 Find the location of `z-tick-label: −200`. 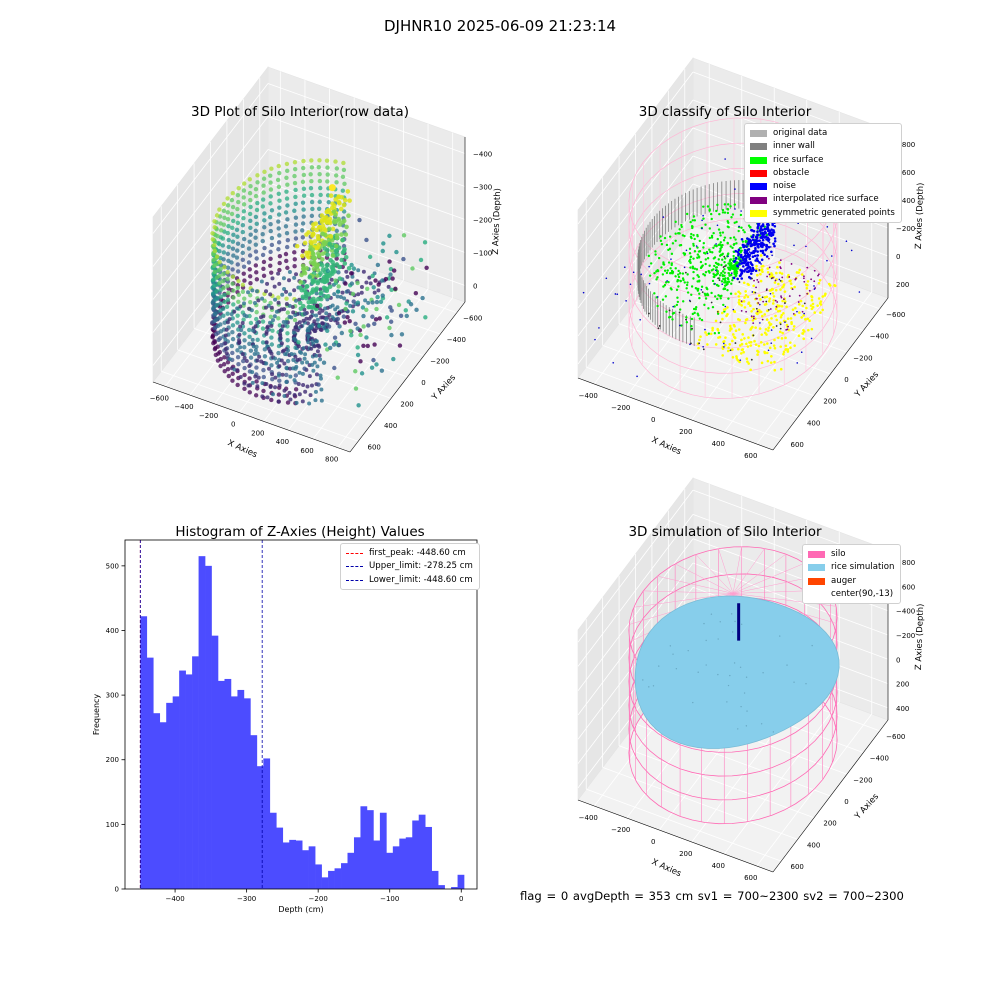

z-tick-label: −200 is located at coordinates (905, 636).